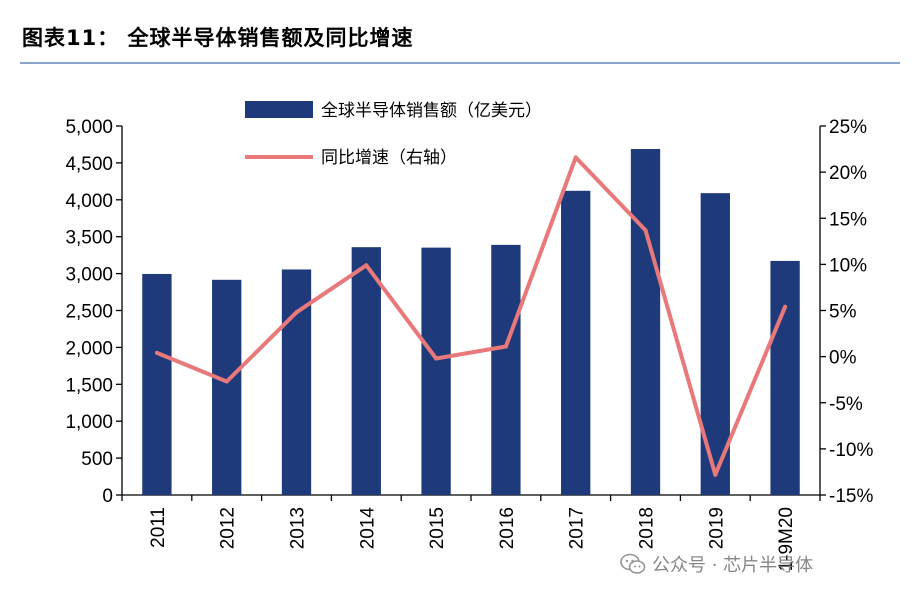 This screenshot has width=921, height=601. What do you see at coordinates (107, 496) in the screenshot?
I see `left-y-tick-label: 0` at bounding box center [107, 496].